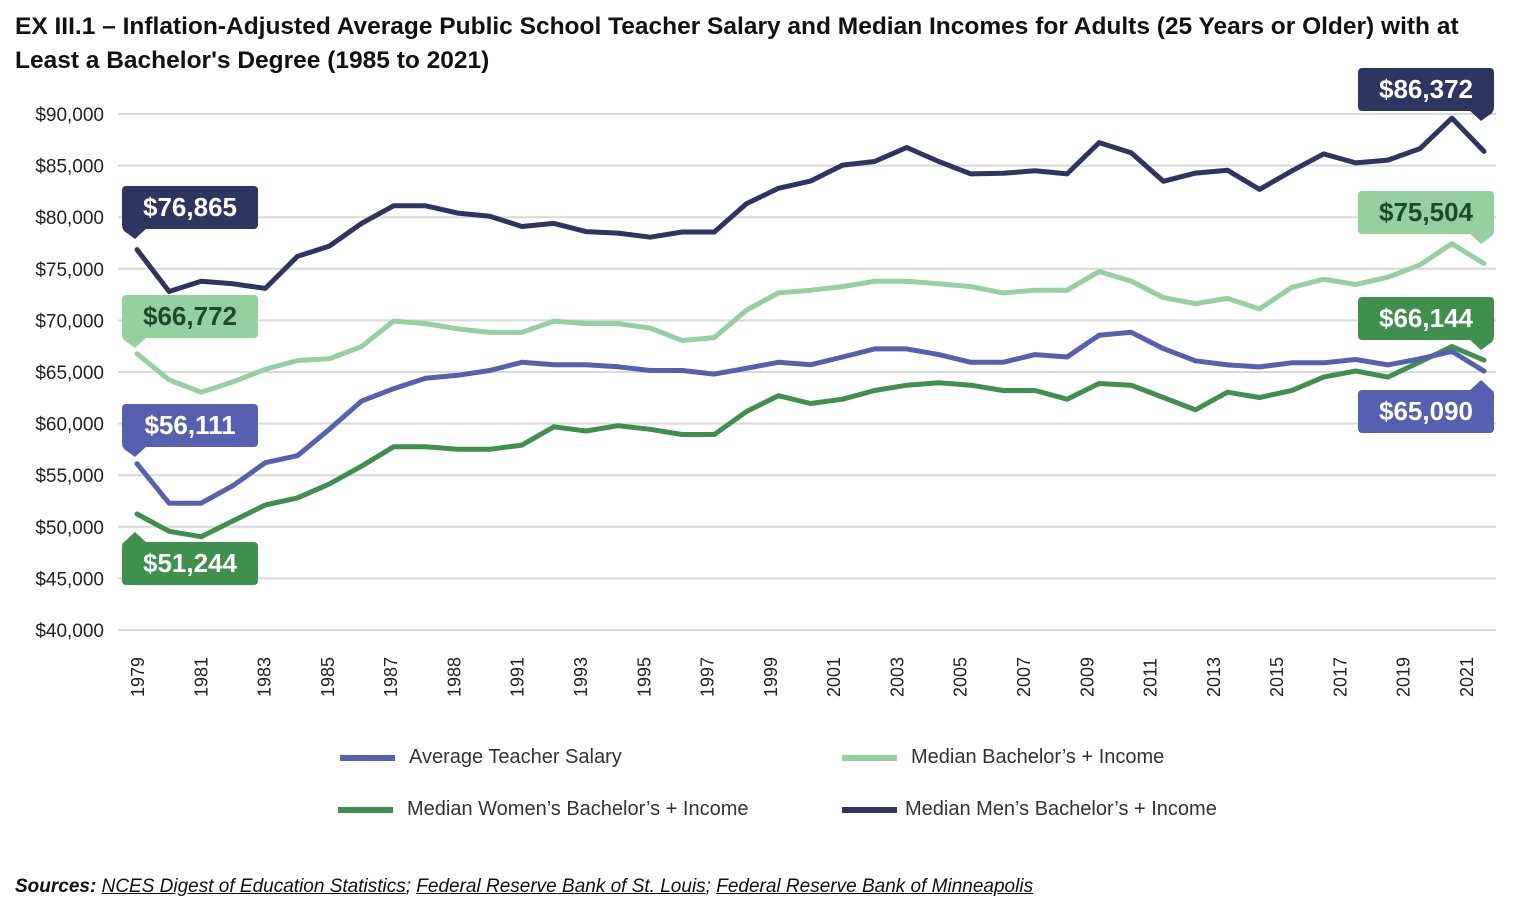 The image size is (1536, 912). What do you see at coordinates (875, 886) in the screenshot?
I see `source-link-fed-minneapolis: Federal Reserve Bank of Minneapolis` at bounding box center [875, 886].